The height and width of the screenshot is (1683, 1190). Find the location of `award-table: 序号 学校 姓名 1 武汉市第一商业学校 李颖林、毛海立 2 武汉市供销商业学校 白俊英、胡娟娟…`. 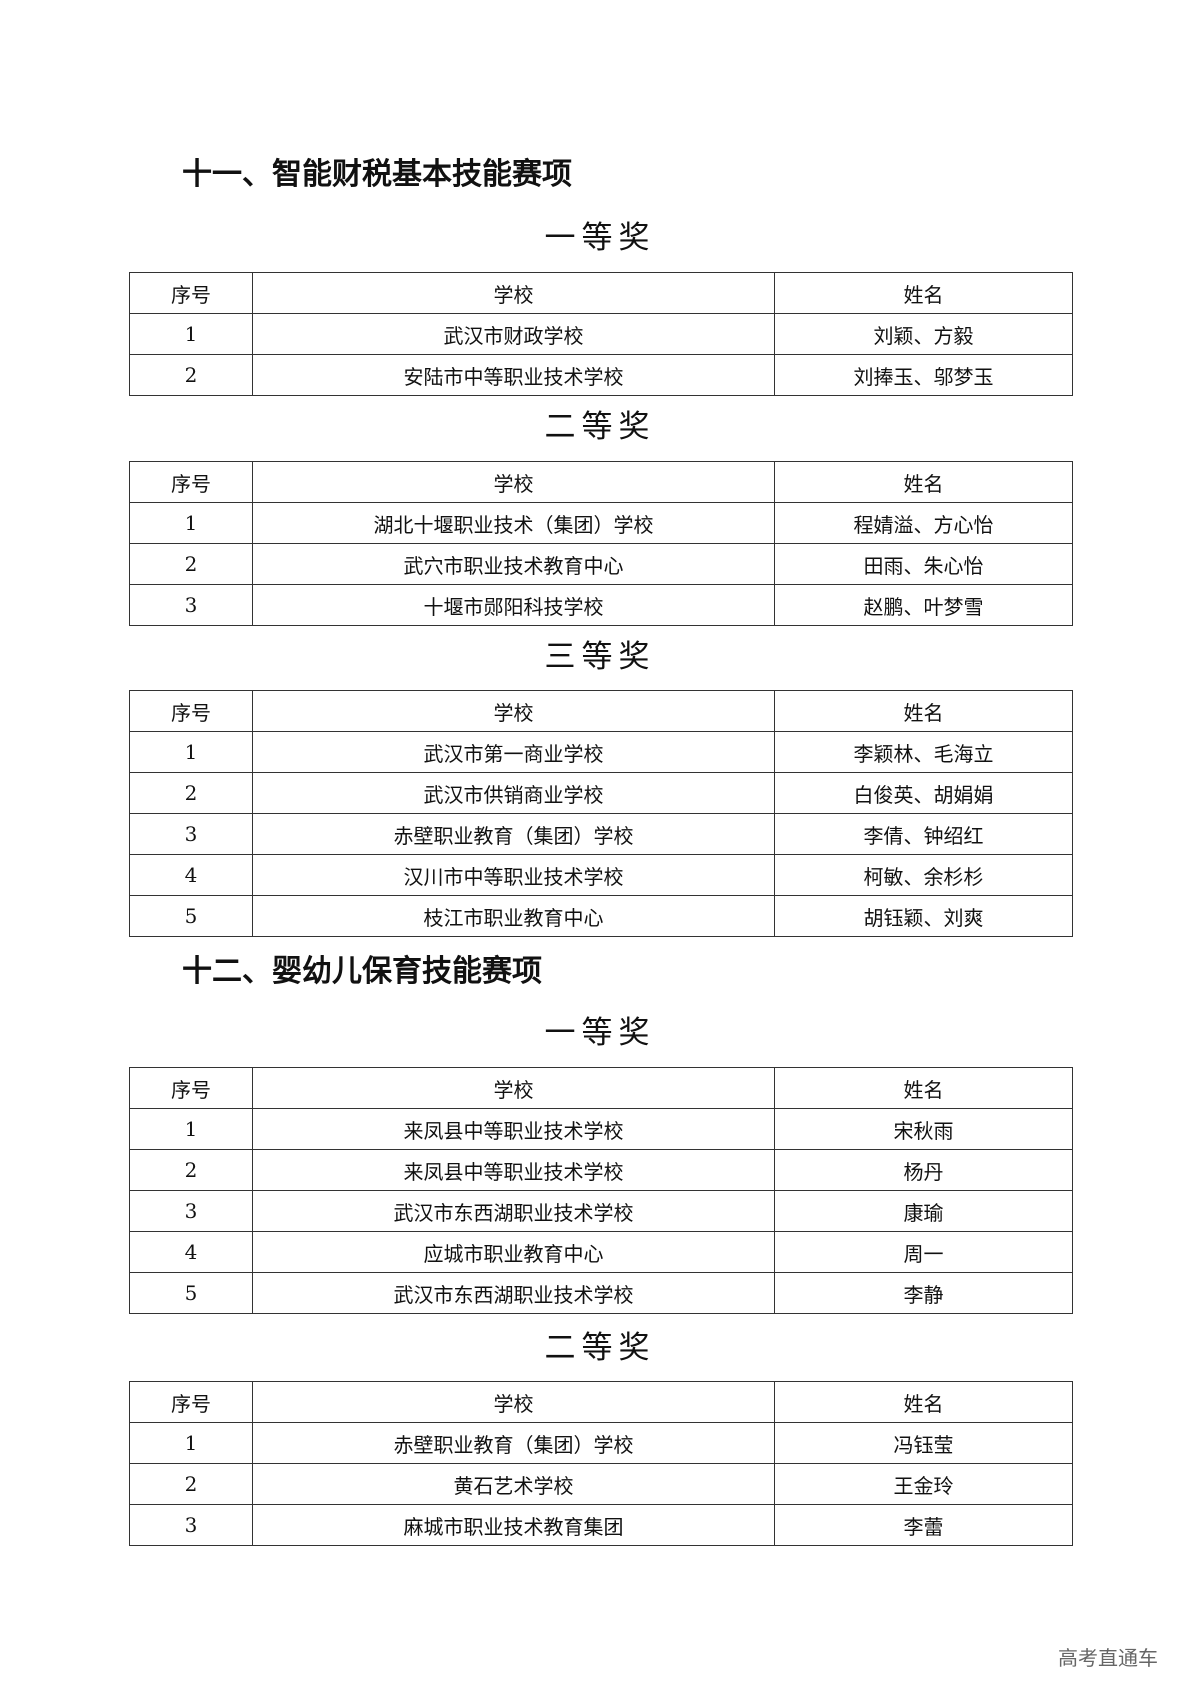

award-table: 序号 学校 姓名 1 武汉市第一商业学校 李颖林、毛海立 2 武汉市供销商业学校 白俊英、胡娟娟… is located at coordinates (601, 813).